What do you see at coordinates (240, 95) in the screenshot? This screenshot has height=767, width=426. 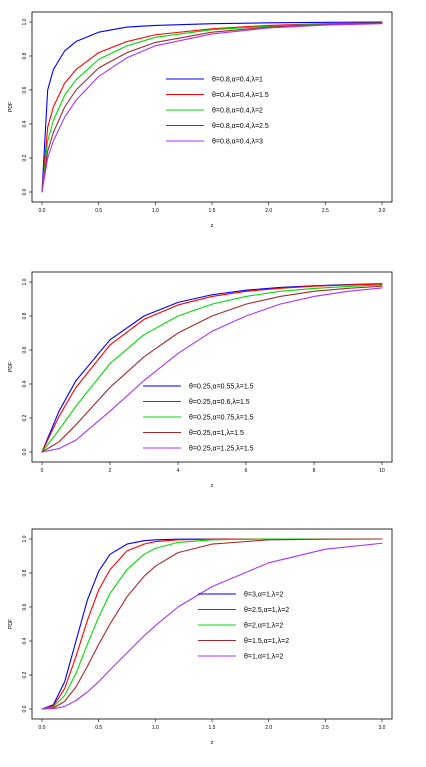 I see `legend-label: θ=0.4,α=0.4,λ=1.5` at bounding box center [240, 95].